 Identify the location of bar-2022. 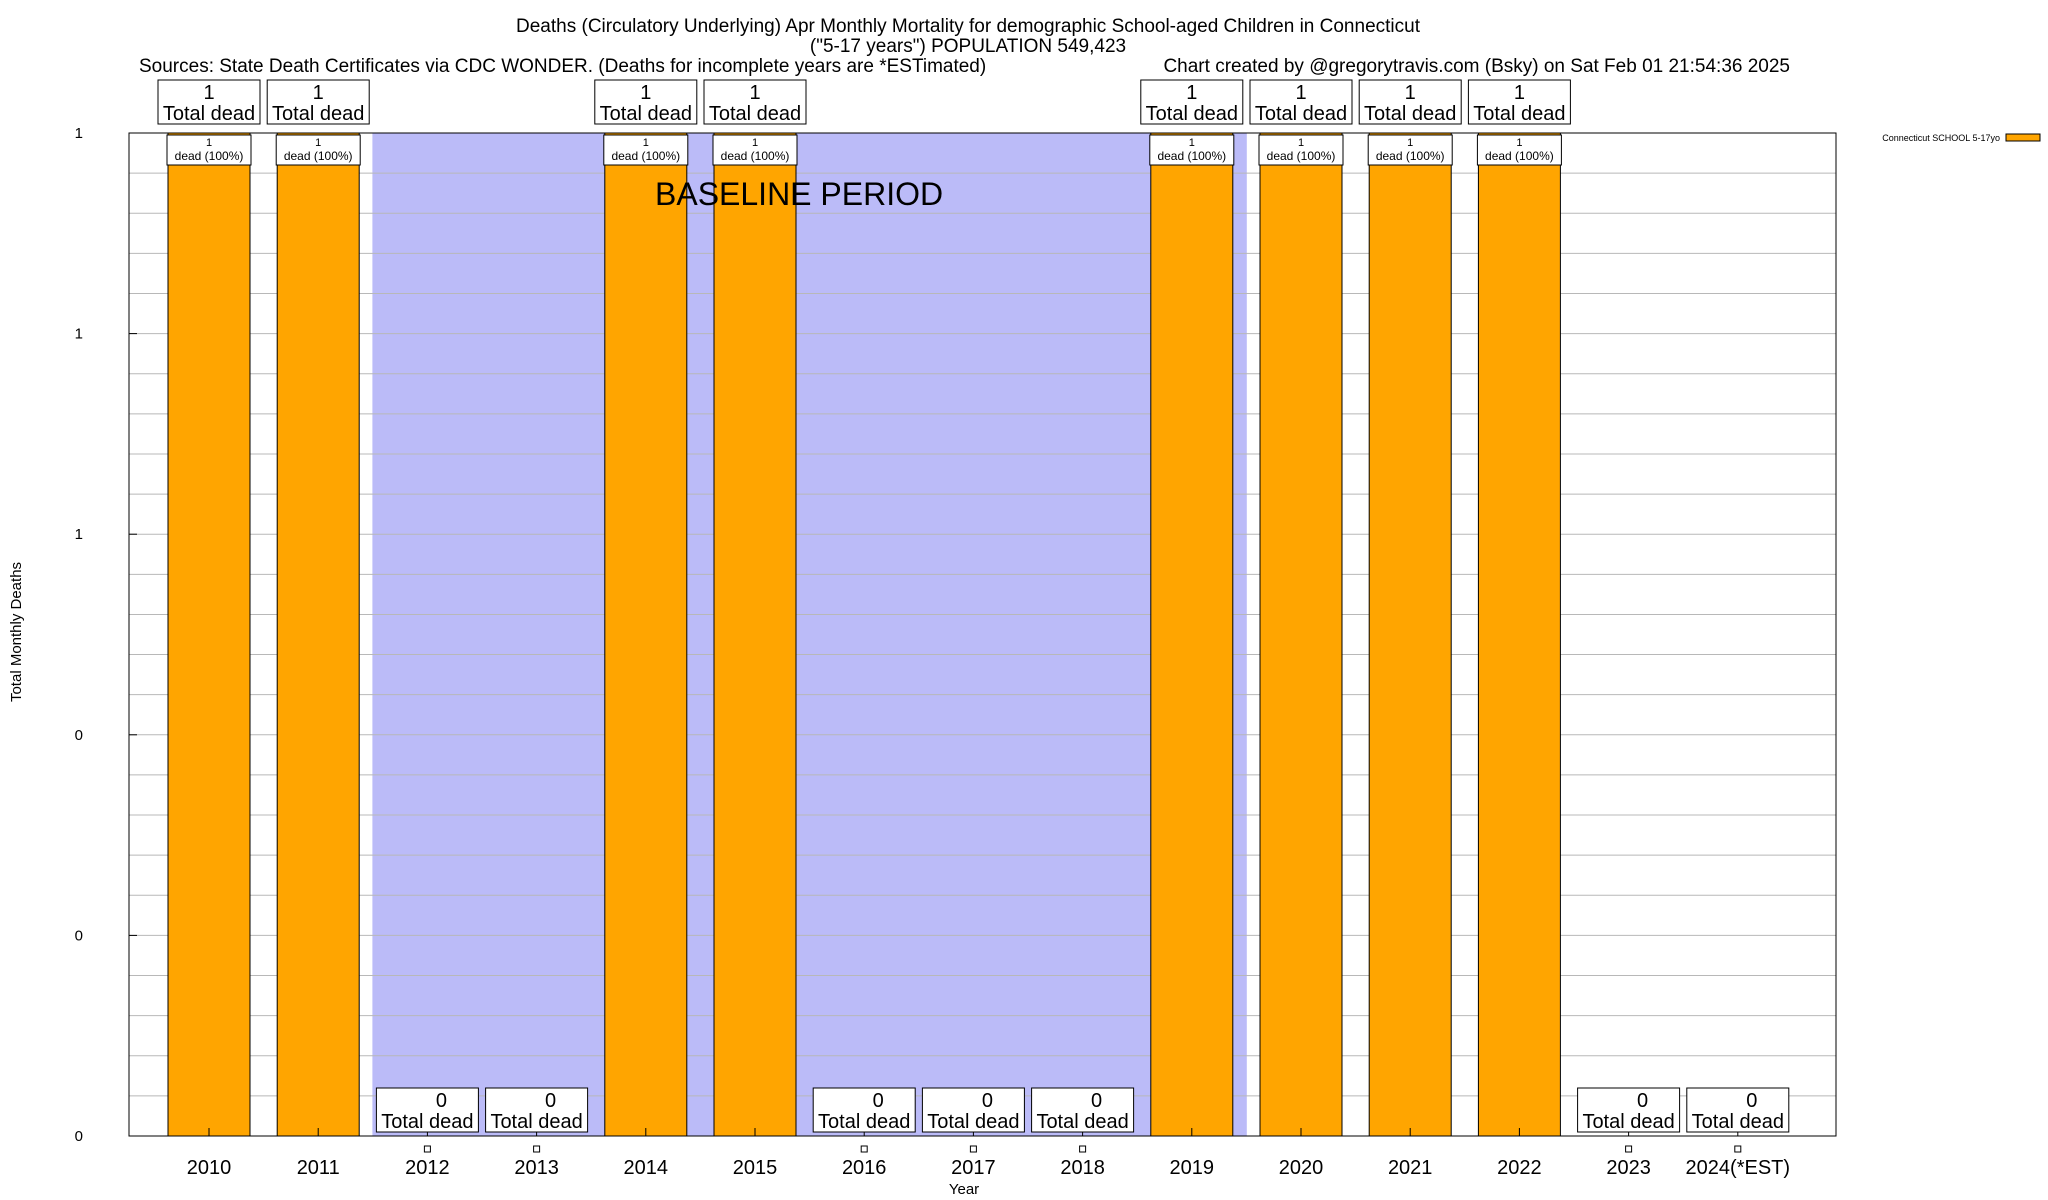
(1519, 634).